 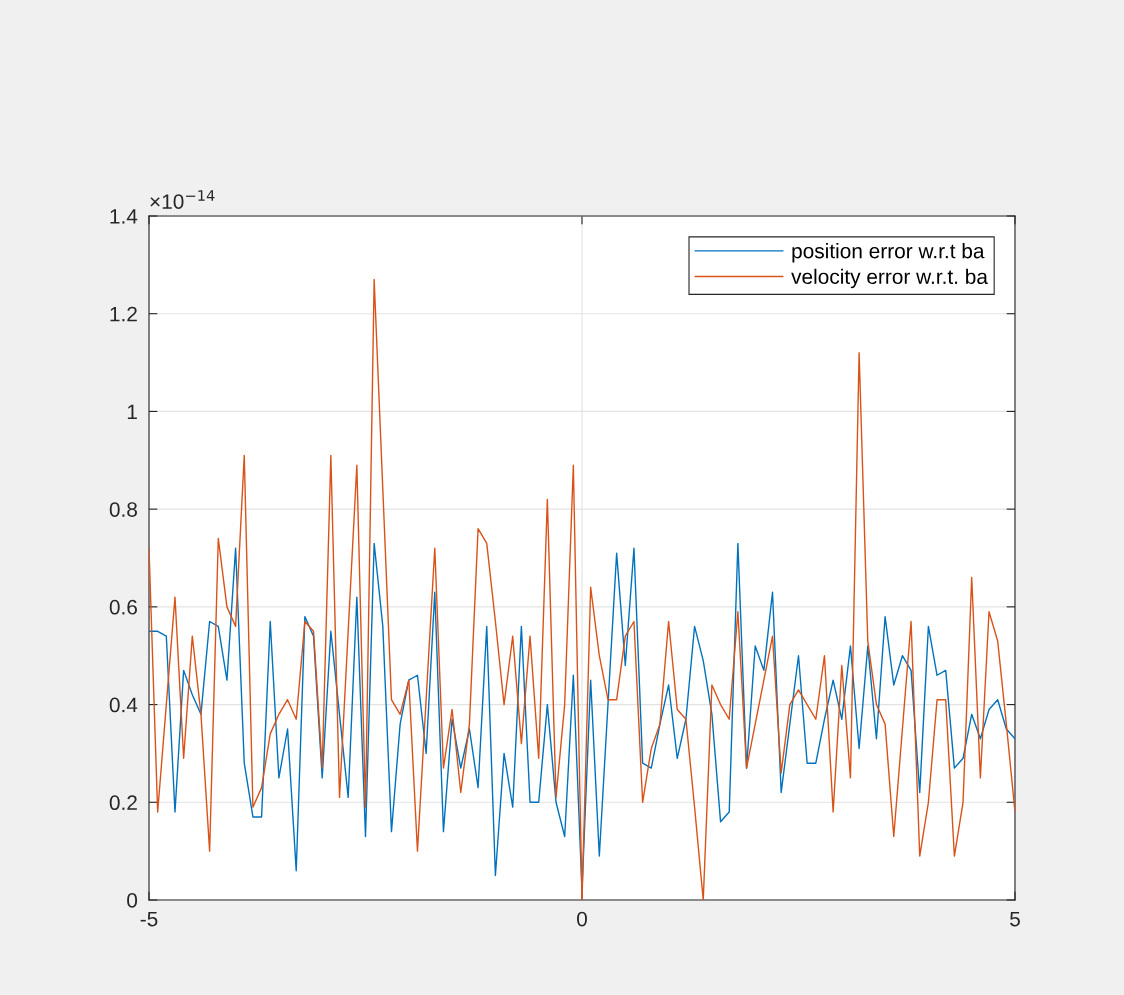 I want to click on y-tick-label: 1.2, so click(x=123, y=314).